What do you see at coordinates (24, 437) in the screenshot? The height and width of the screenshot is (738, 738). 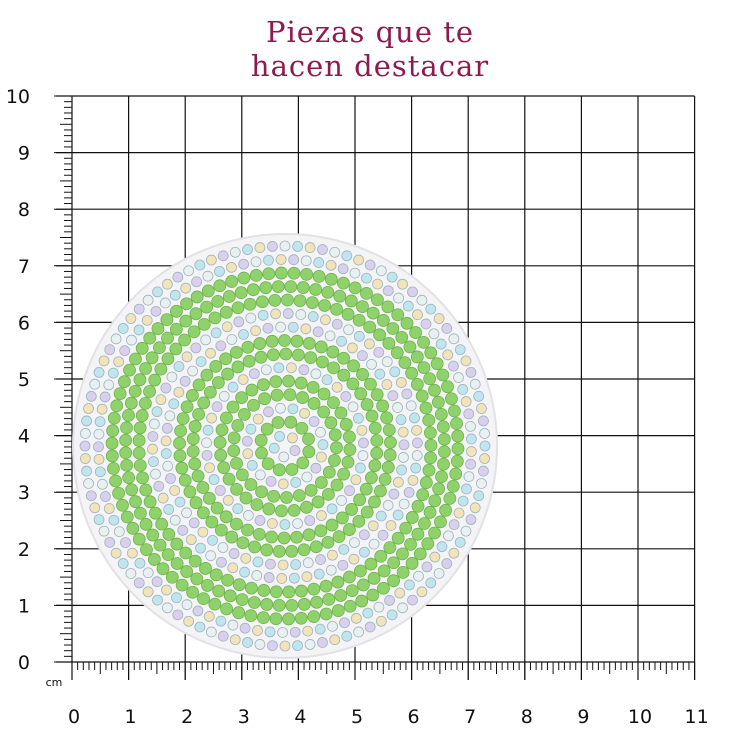 I see `y-label: 4` at bounding box center [24, 437].